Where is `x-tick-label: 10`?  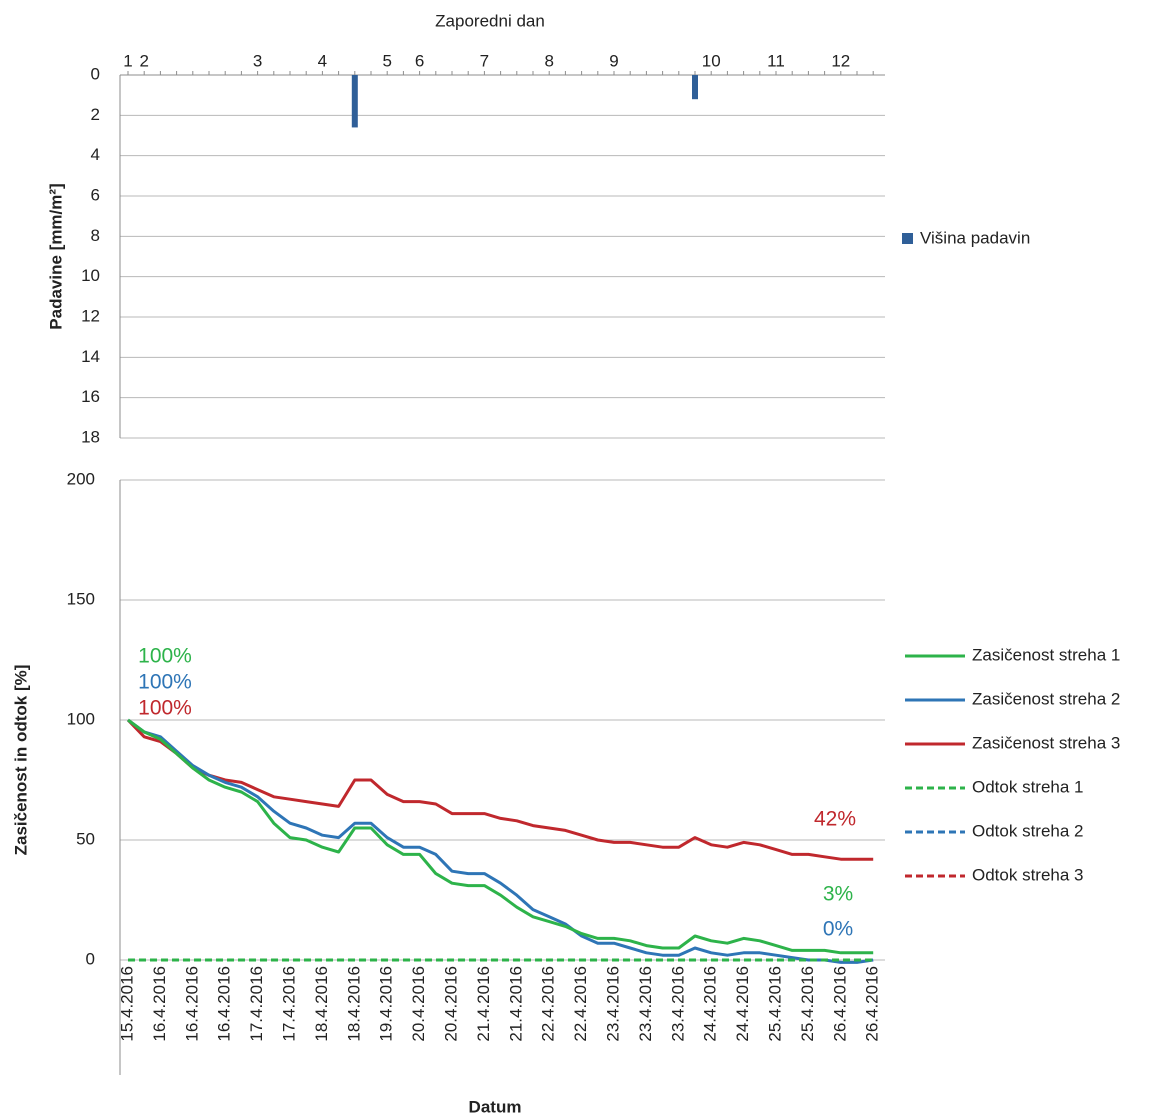 x-tick-label: 10 is located at coordinates (711, 60).